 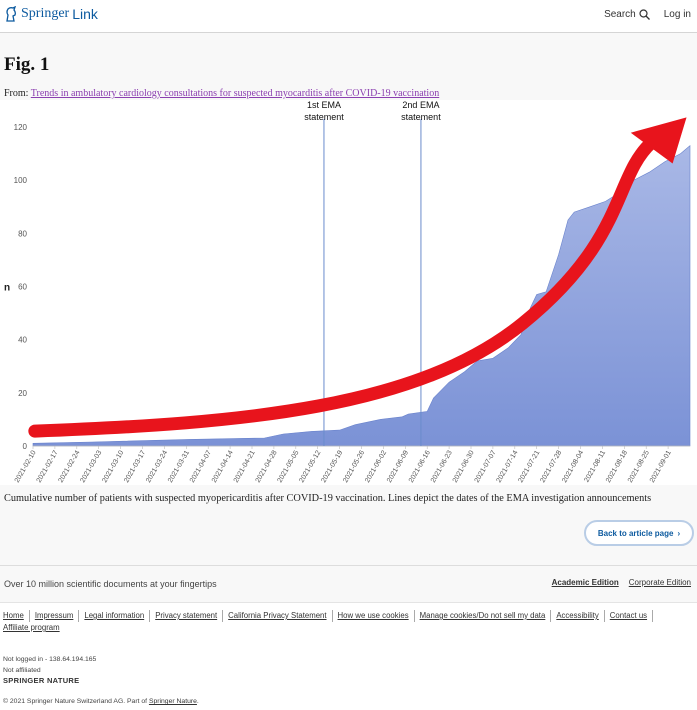 I want to click on y-tick-label: 60, so click(x=22, y=287).